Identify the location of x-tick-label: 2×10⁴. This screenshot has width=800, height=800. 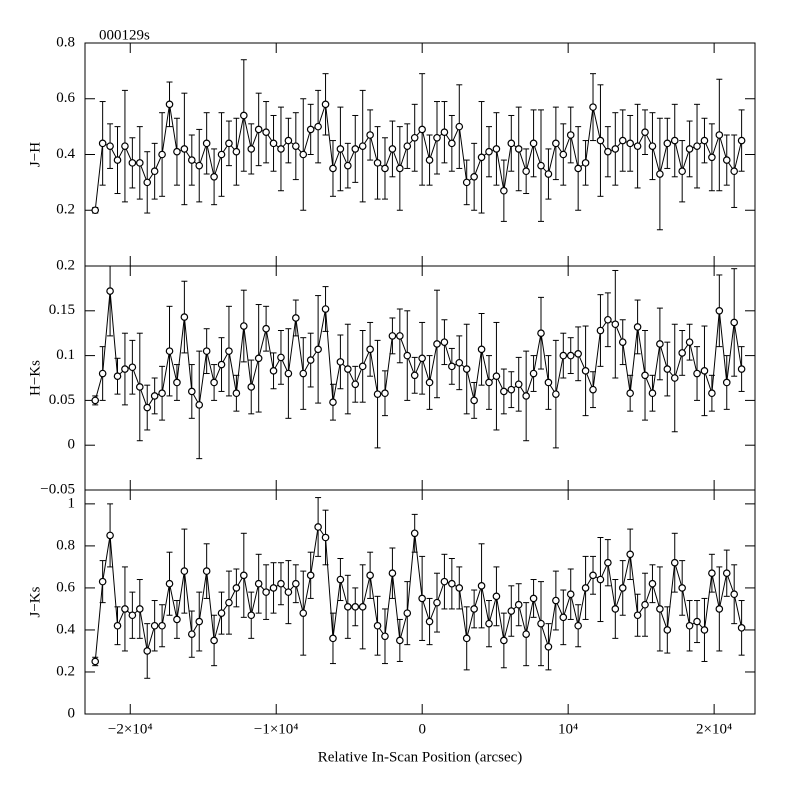
(714, 729).